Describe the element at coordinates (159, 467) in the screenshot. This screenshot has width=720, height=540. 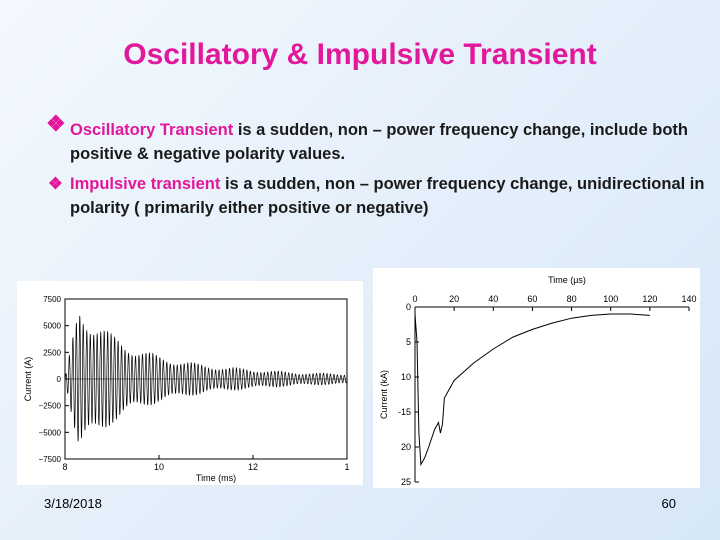
I see `x-tick-label: 10` at that location.